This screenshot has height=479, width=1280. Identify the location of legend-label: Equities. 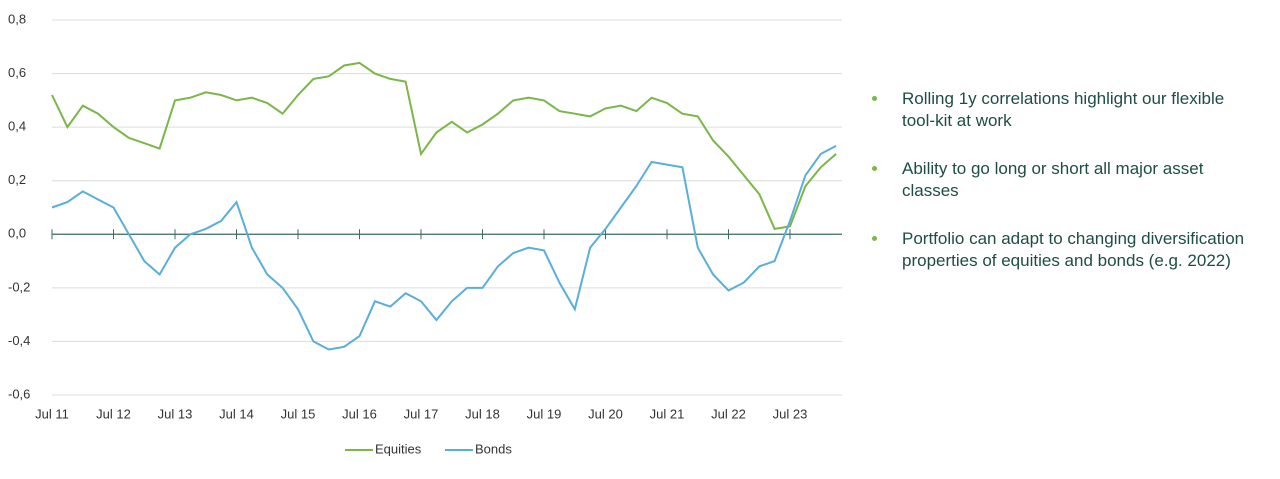
(398, 448).